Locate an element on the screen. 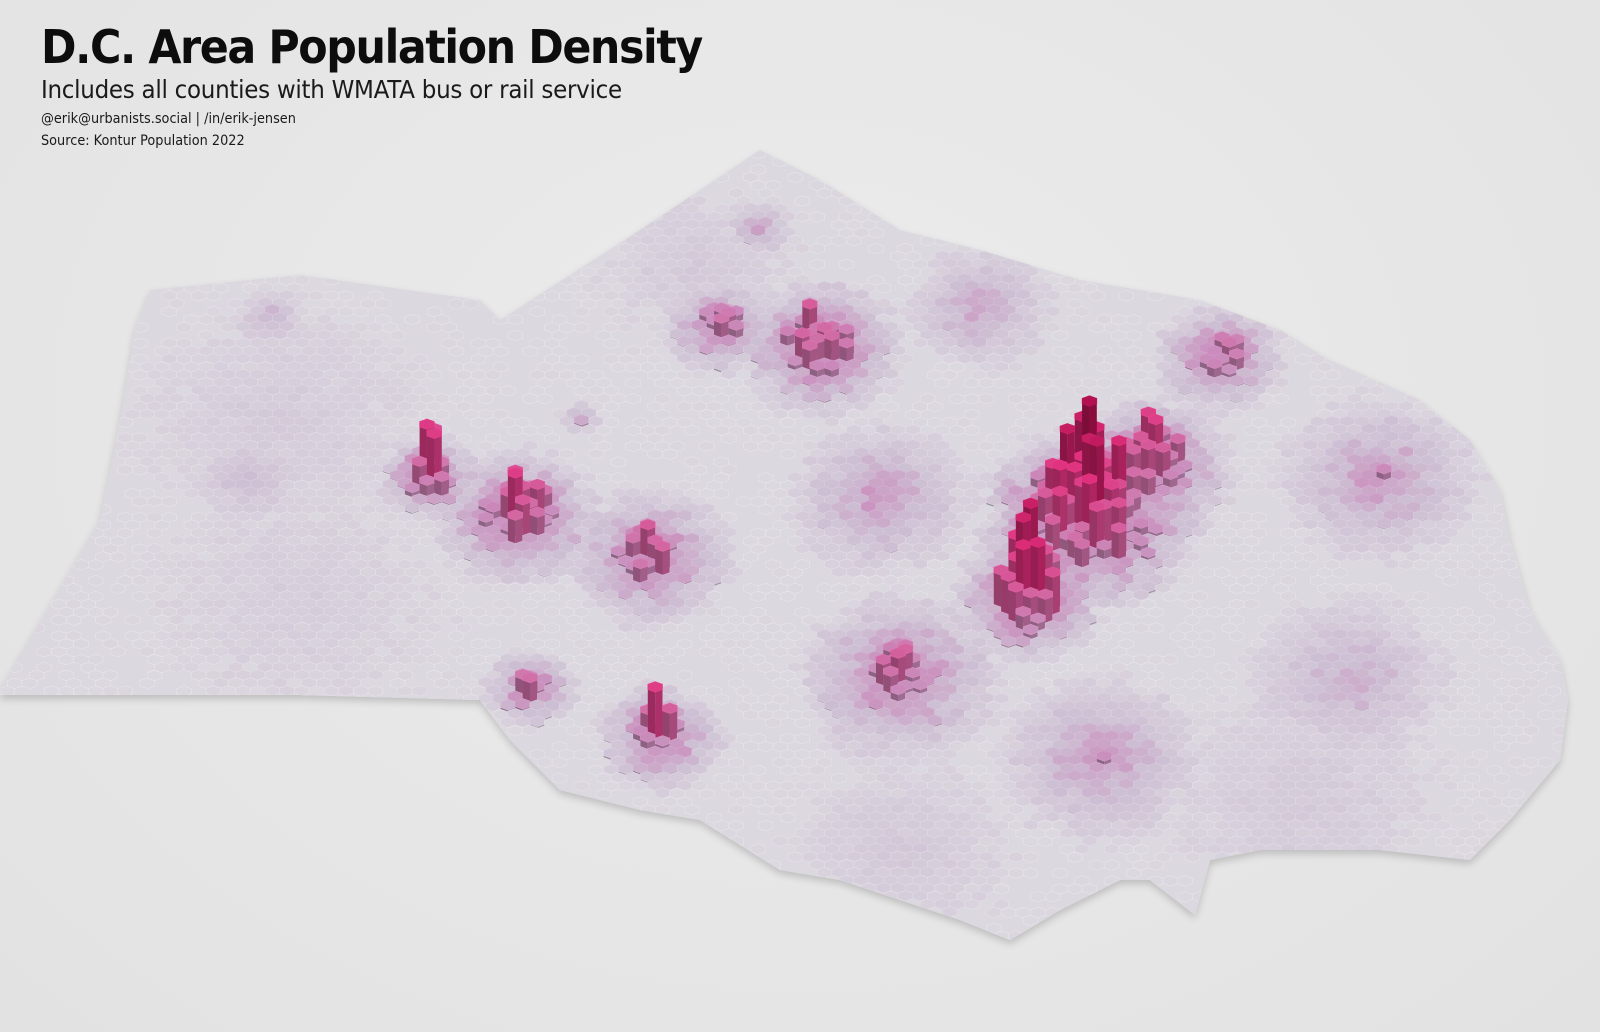 This screenshot has height=1032, width=1600. author-credit: @erik@urbanists.social | /in/erik-jensen is located at coordinates (168, 118).